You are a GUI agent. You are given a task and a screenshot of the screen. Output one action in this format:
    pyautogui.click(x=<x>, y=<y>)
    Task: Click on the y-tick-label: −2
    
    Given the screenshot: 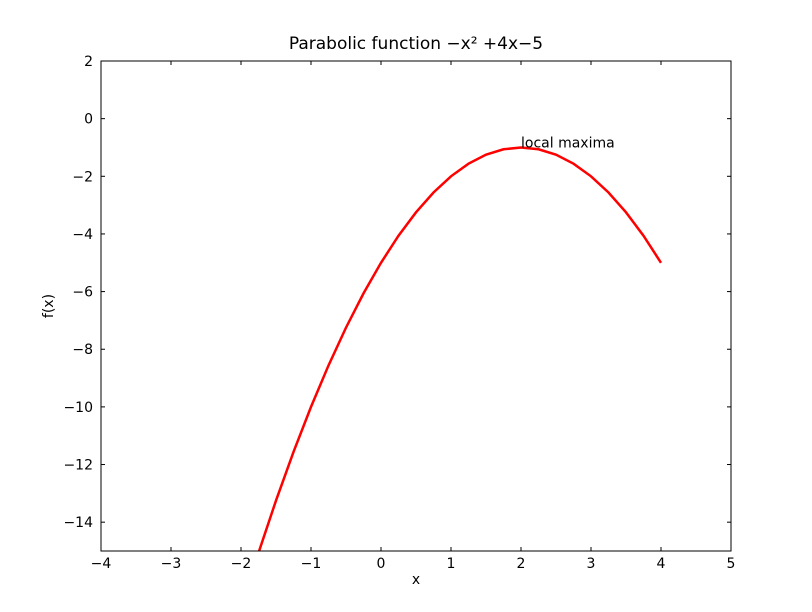 What is the action you would take?
    pyautogui.click(x=82, y=177)
    